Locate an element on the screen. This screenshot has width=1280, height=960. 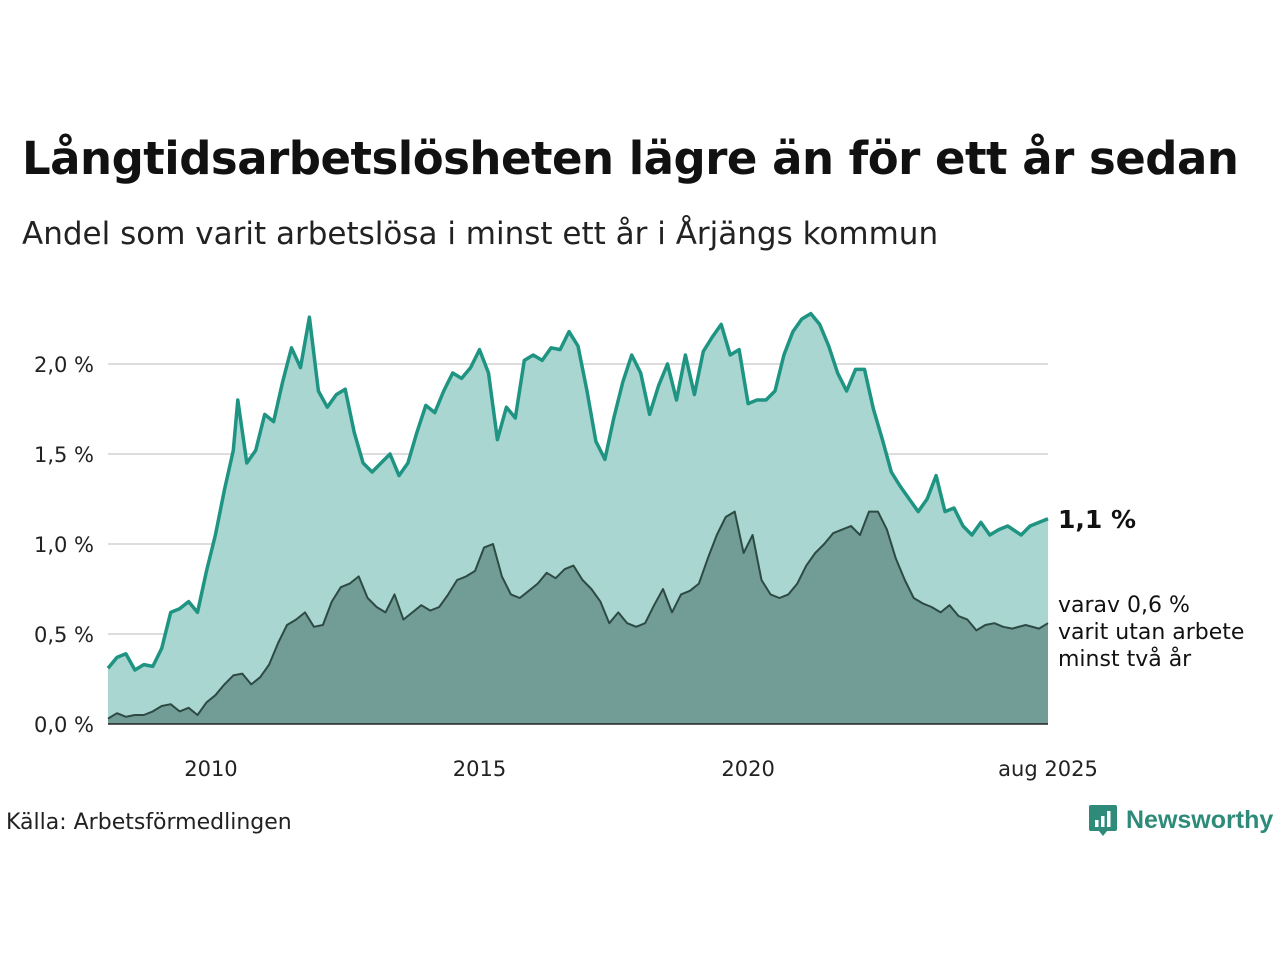
y-tick-label: 1,5 % is located at coordinates (64, 455).